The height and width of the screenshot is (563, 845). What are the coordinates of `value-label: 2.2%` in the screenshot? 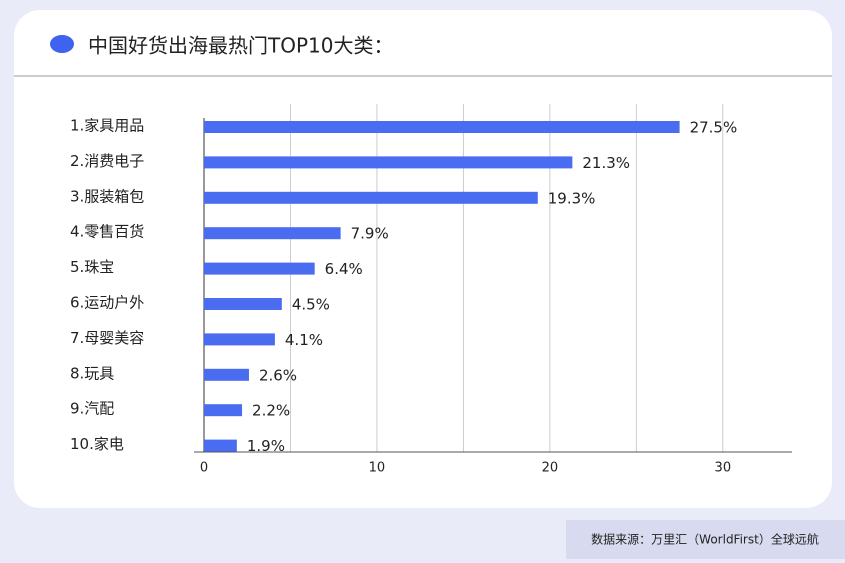 It's located at (271, 411).